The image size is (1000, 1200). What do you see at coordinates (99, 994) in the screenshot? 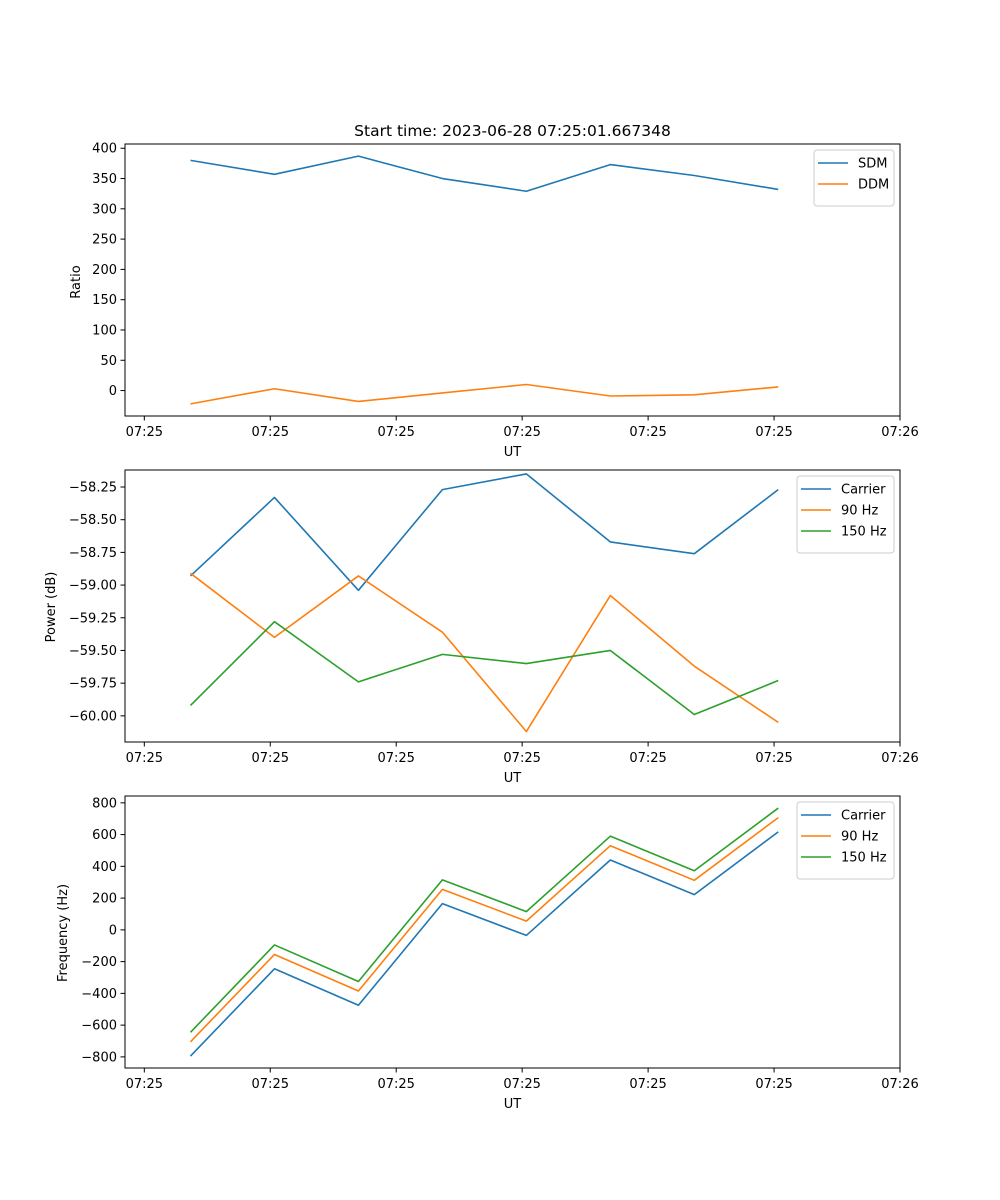
I see `y-tick-label: −400` at bounding box center [99, 994].